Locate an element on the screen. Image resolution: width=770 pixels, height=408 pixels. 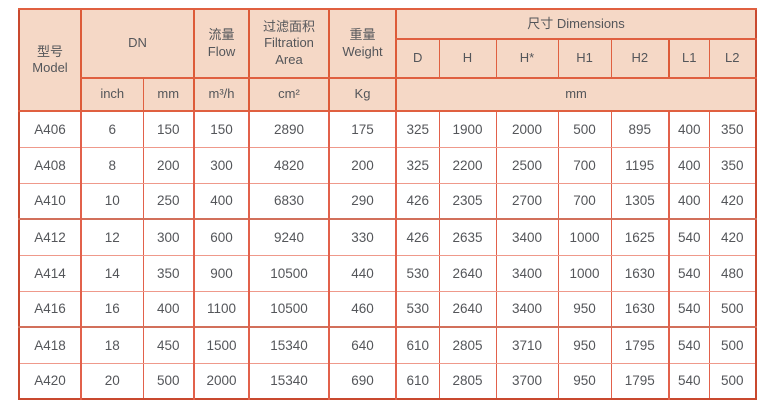
header-model: 型号 Model is located at coordinates (50, 60).